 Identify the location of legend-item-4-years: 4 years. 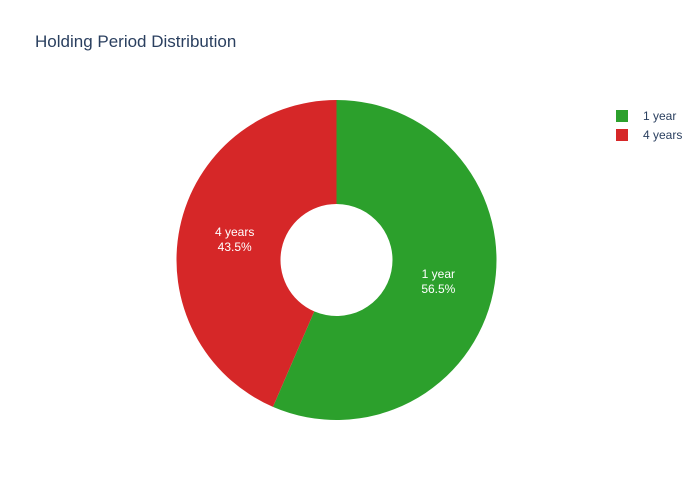
(649, 134).